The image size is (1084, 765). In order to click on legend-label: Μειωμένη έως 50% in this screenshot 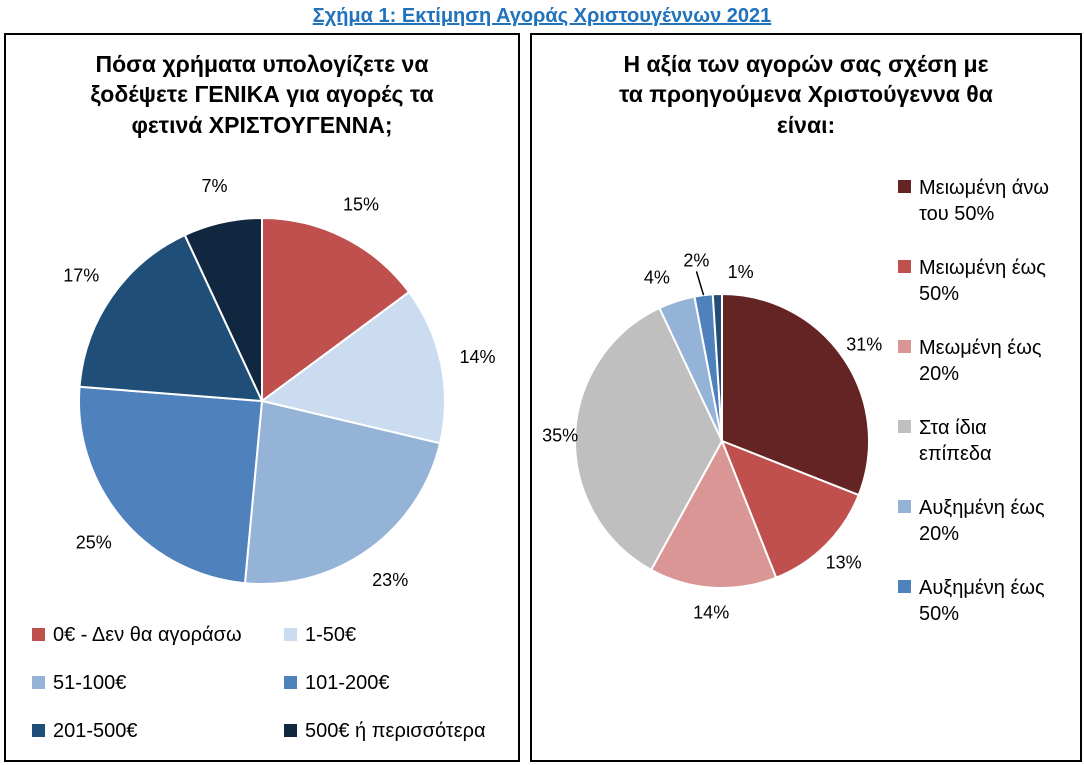, I will do `click(982, 281)`.